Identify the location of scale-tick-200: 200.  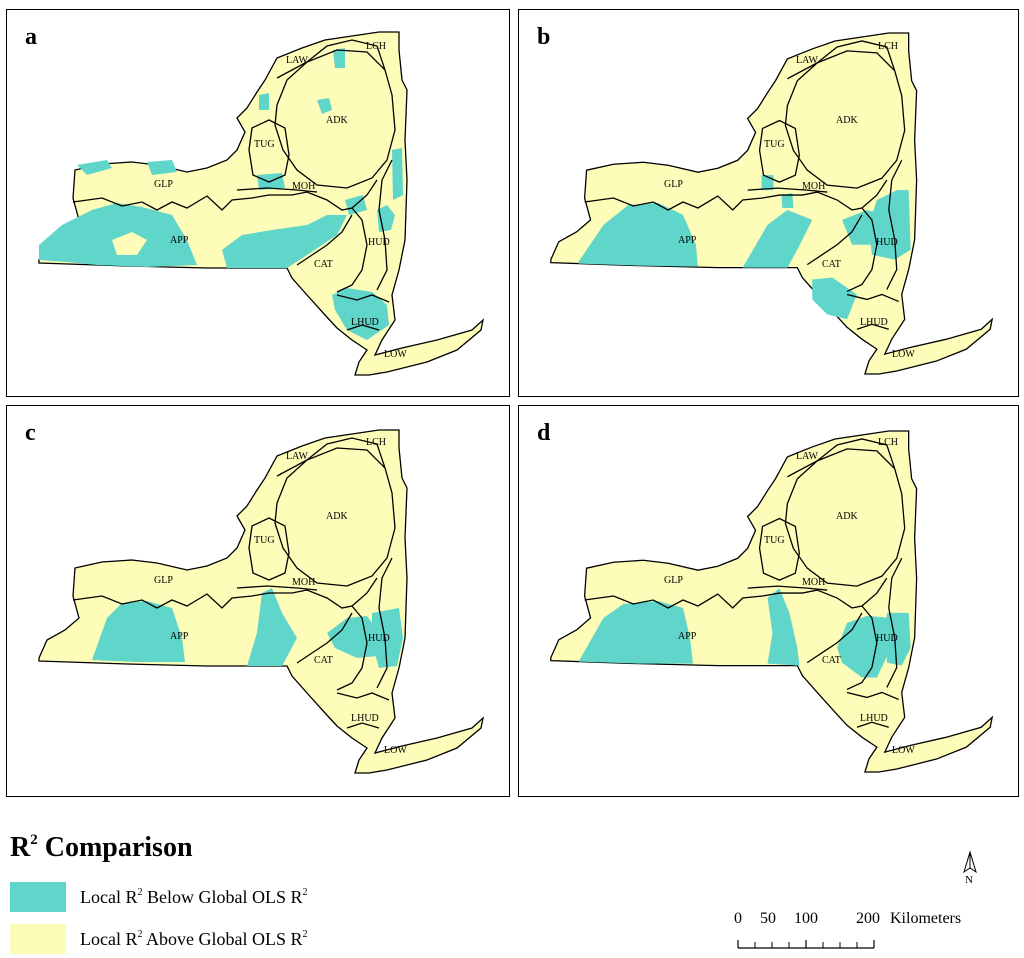
(868, 918).